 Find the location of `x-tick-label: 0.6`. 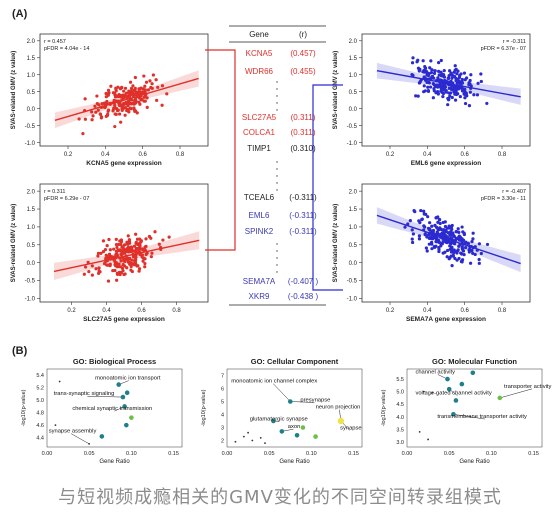

x-tick-label: 0.6 is located at coordinates (464, 155).